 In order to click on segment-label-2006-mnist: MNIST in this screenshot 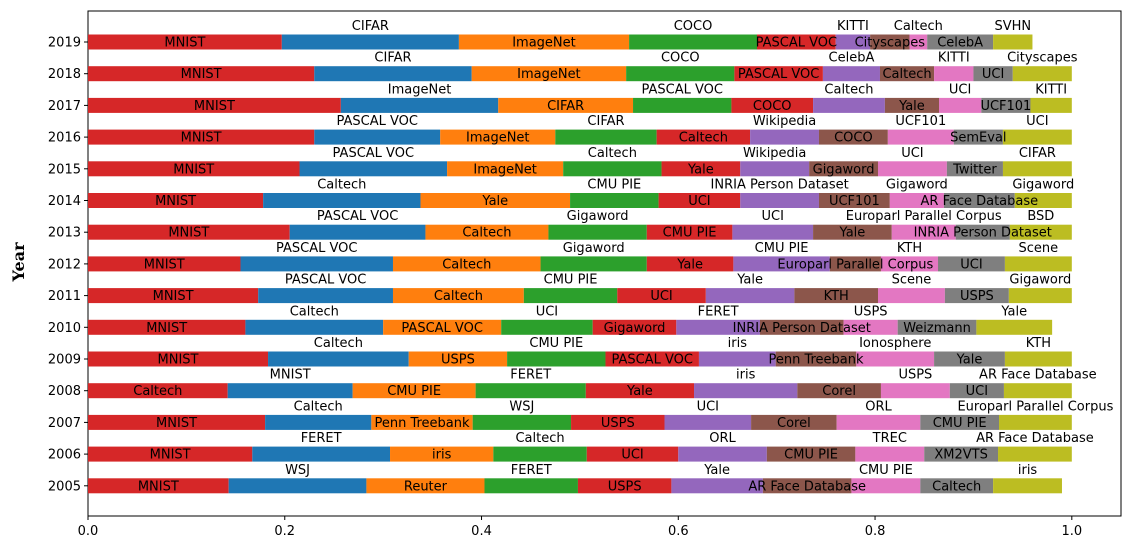, I will do `click(170, 455)`.